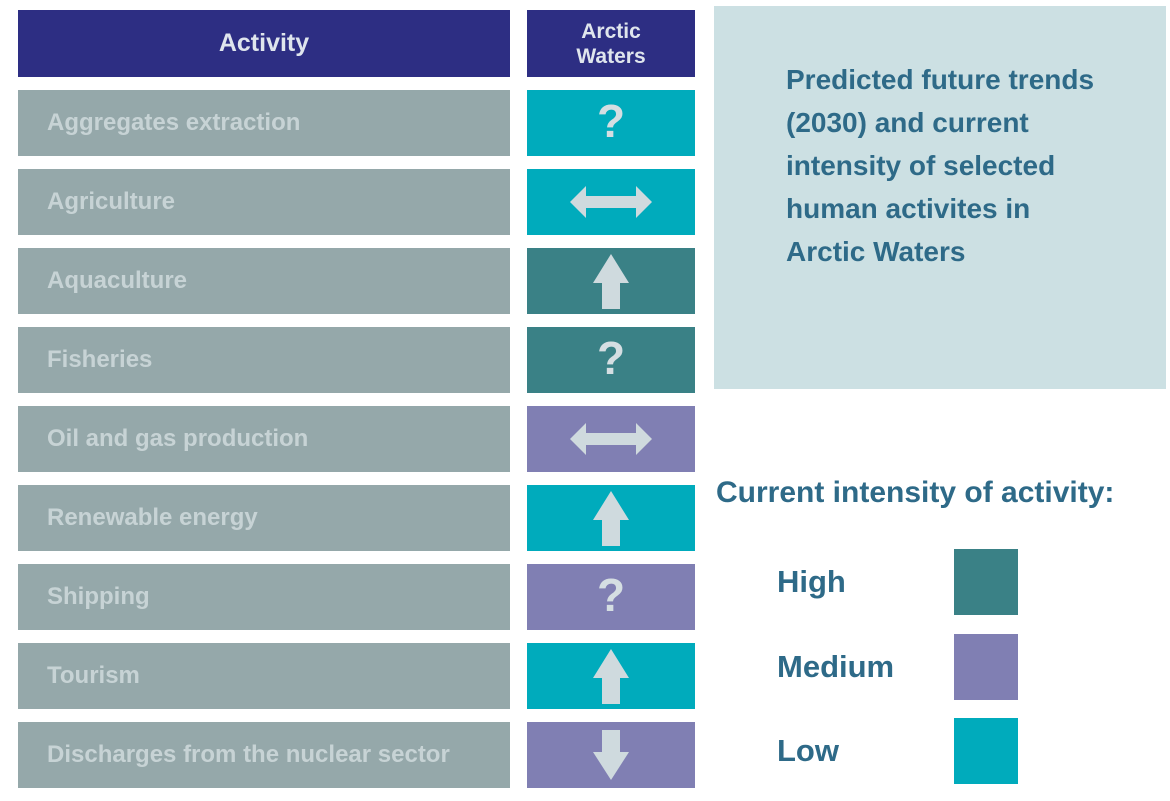  Describe the element at coordinates (100, 359) in the screenshot. I see `activity-label: Fisheries` at that location.